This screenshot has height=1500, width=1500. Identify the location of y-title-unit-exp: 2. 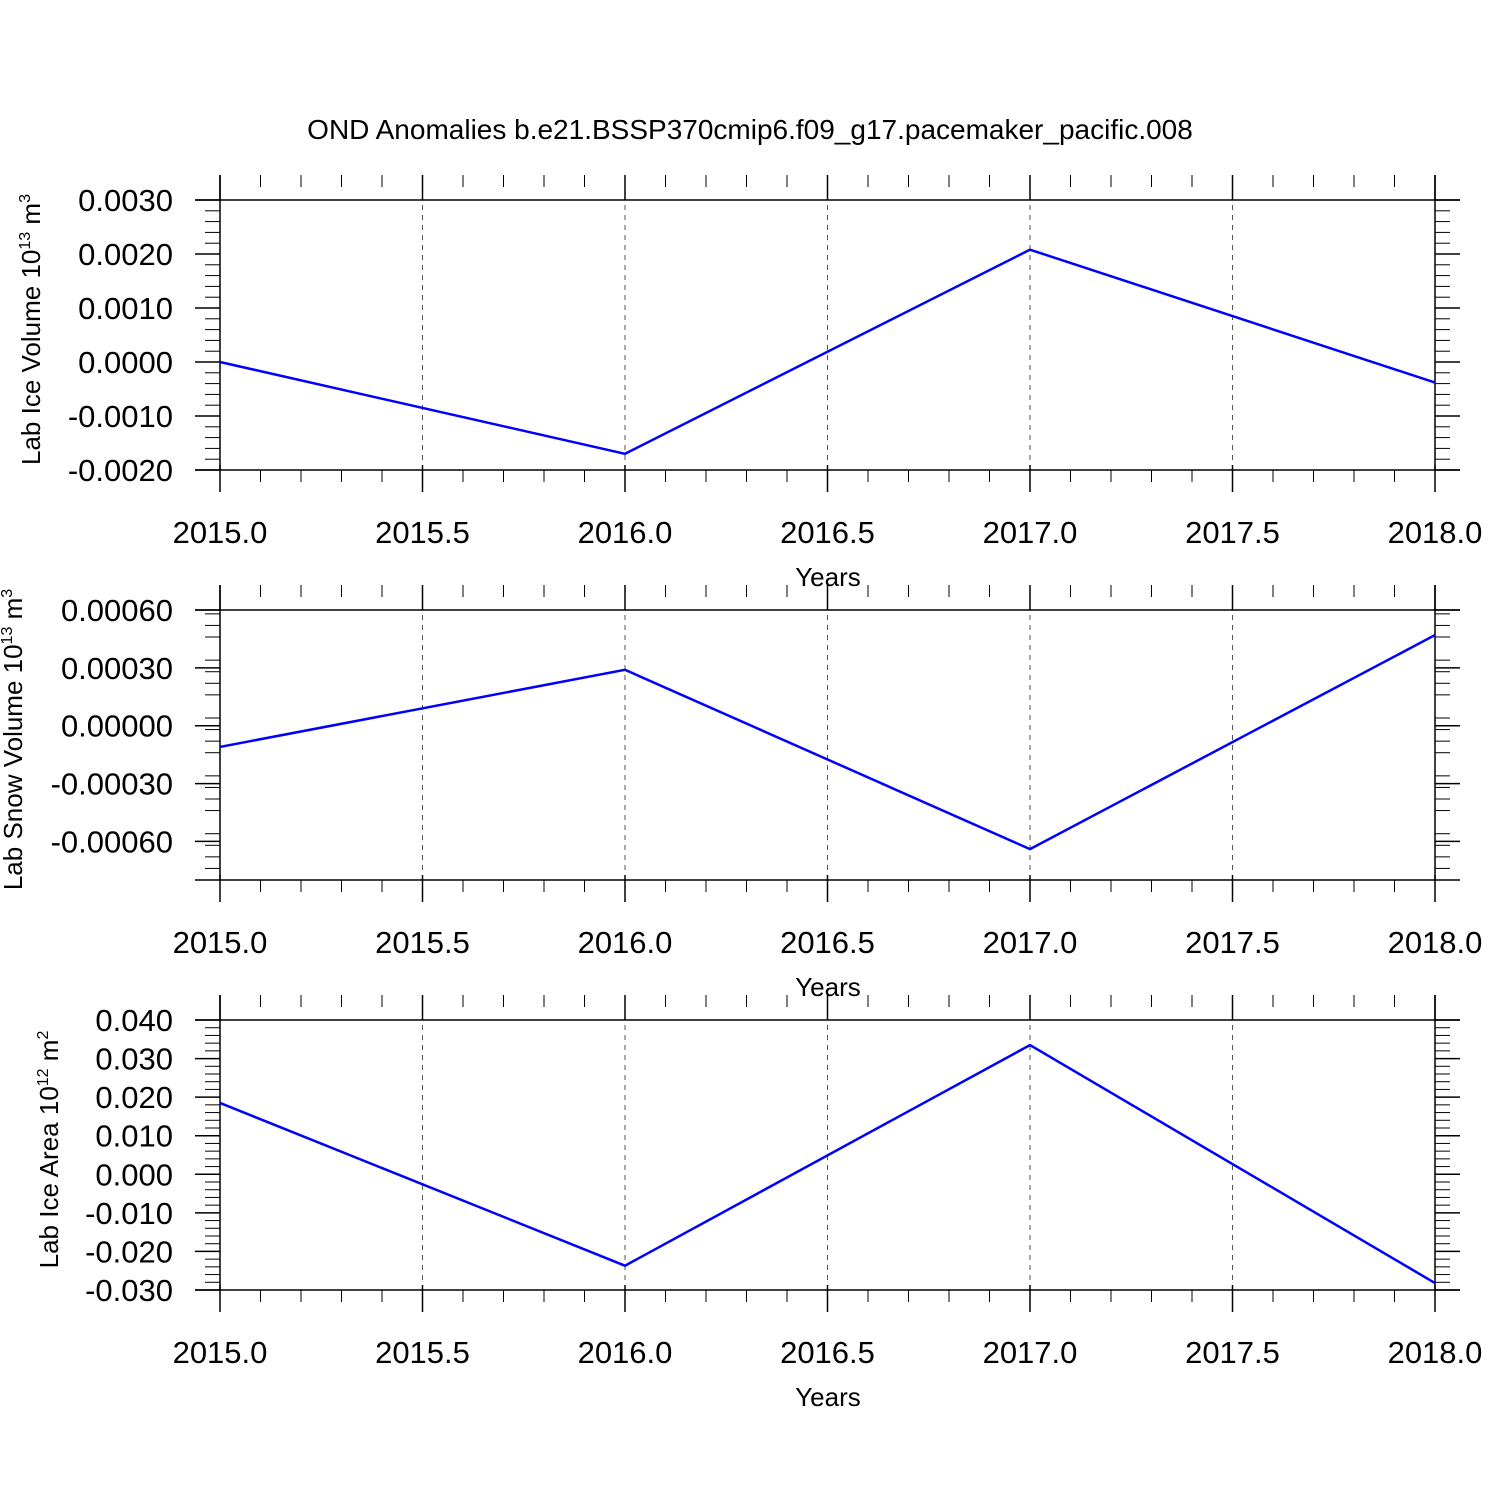
(43, 1035).